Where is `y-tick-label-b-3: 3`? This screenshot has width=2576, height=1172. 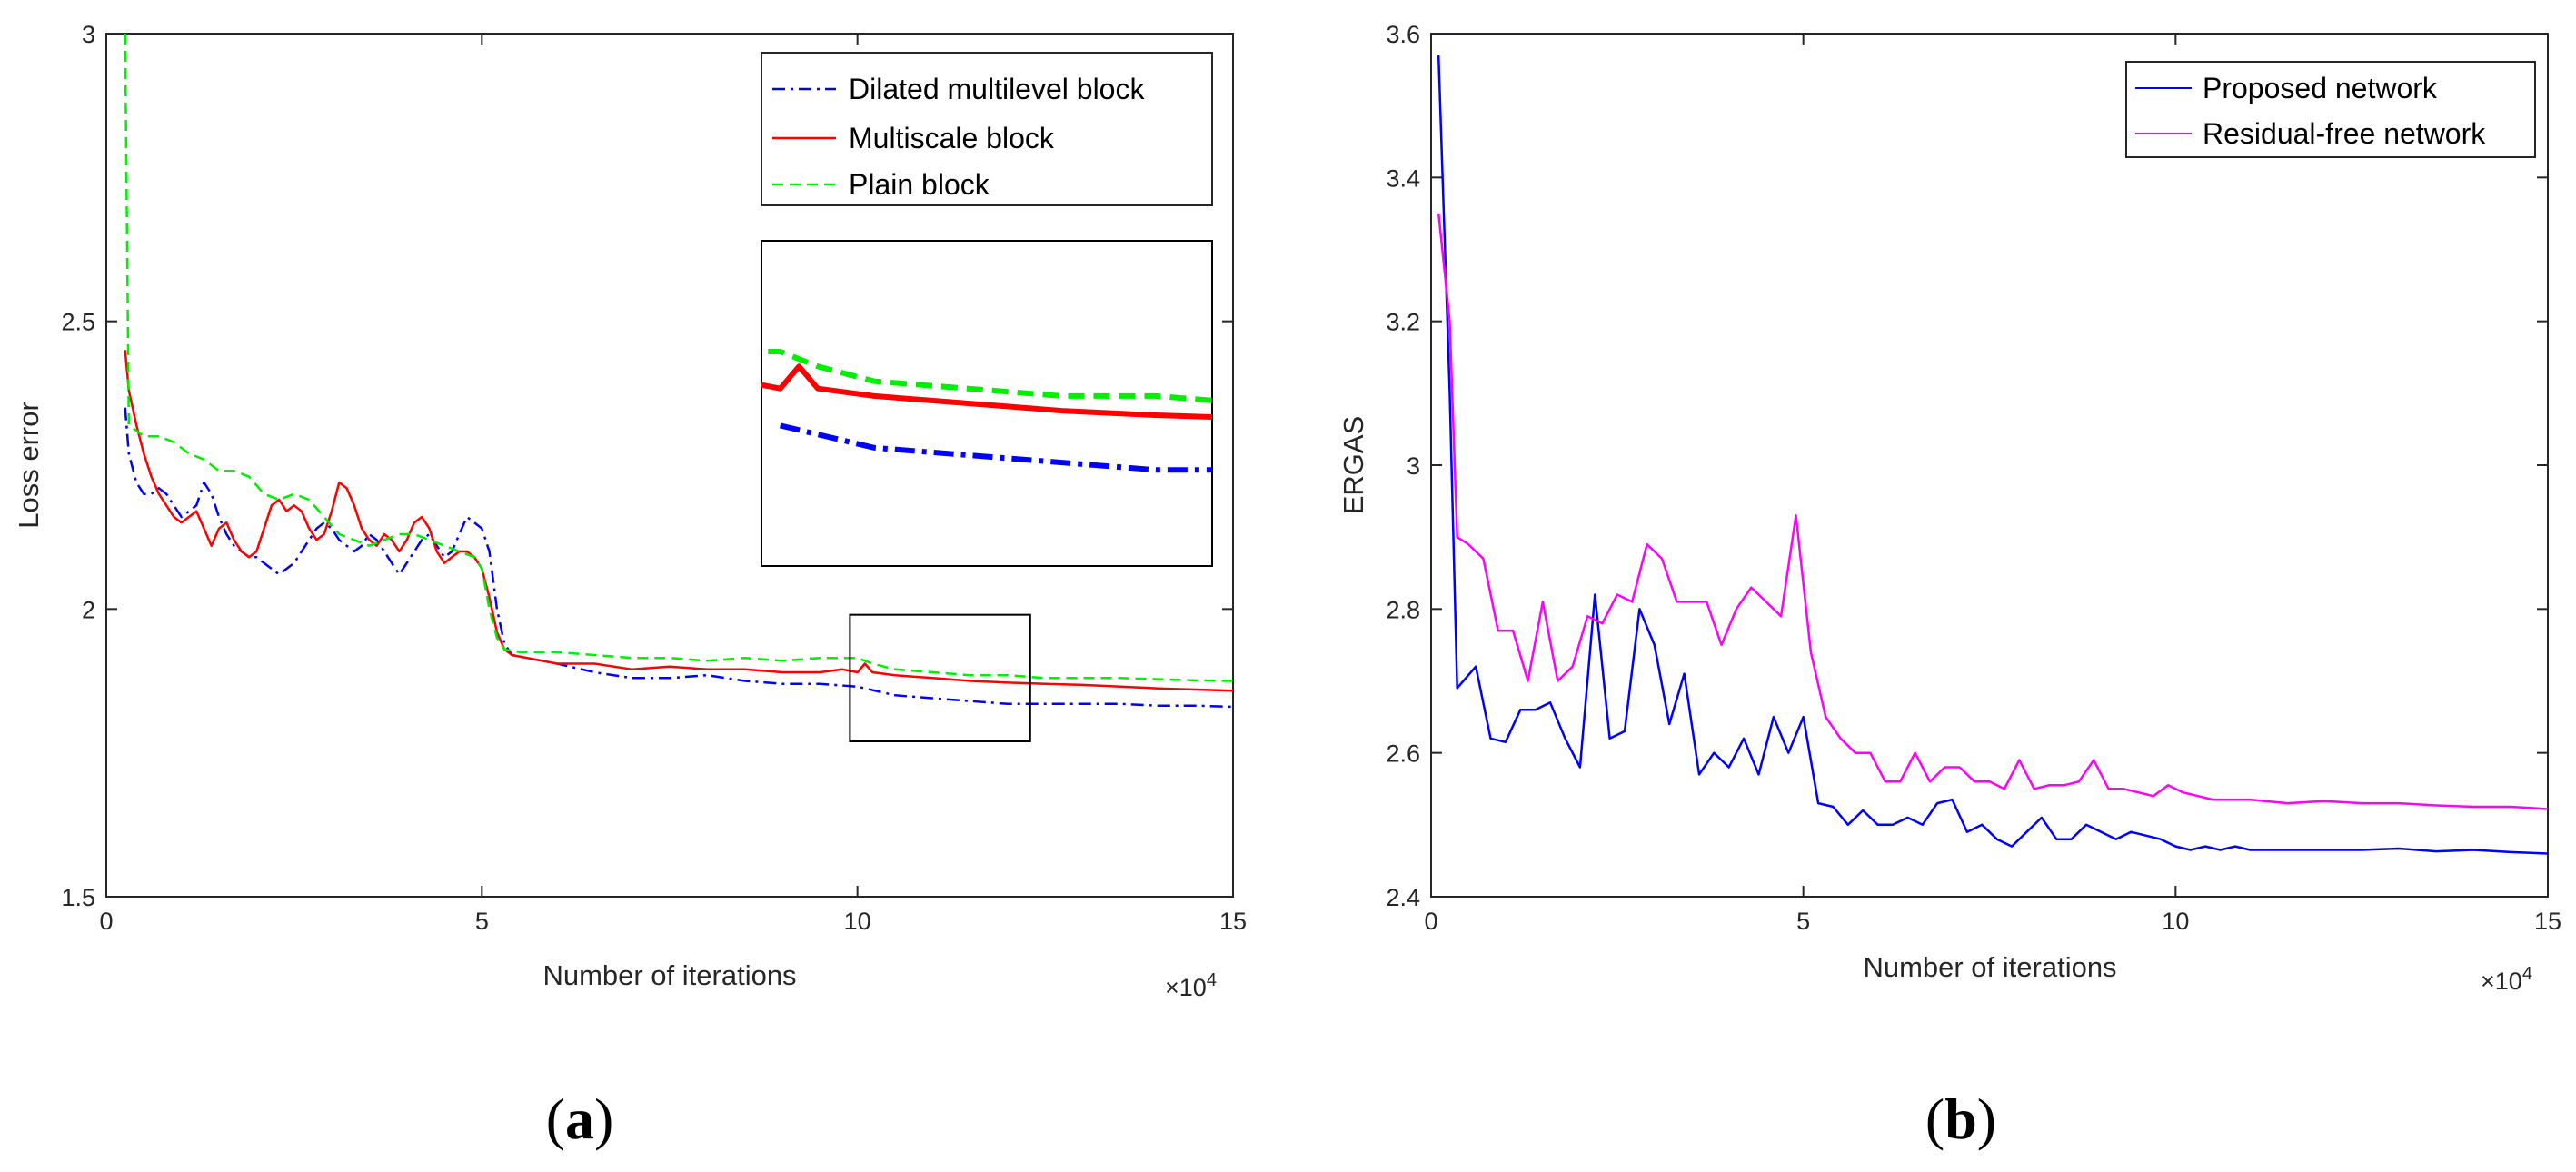 y-tick-label-b-3: 3 is located at coordinates (1414, 466).